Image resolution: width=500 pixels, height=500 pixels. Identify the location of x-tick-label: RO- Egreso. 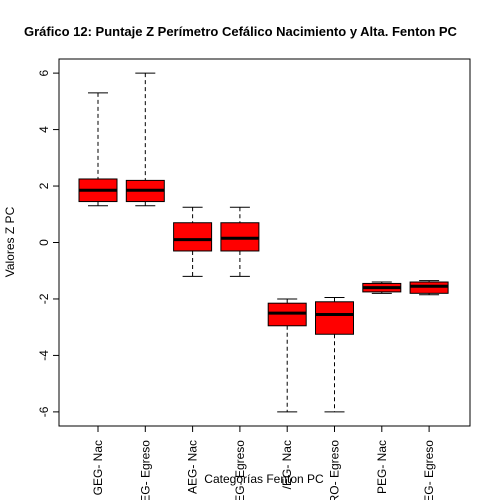
(335, 470).